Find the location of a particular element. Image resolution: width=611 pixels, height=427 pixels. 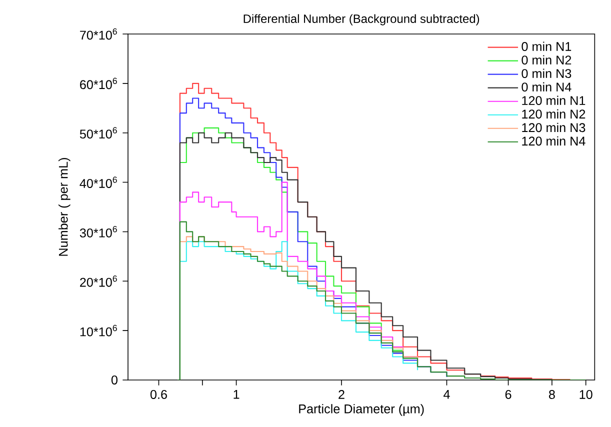

legend-label: 0 min N3 is located at coordinates (547, 73).